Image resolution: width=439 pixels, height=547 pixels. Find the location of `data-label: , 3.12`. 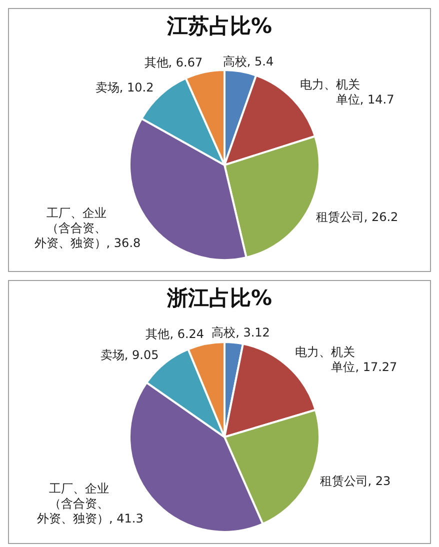

data-label: , 3.12 is located at coordinates (253, 333).